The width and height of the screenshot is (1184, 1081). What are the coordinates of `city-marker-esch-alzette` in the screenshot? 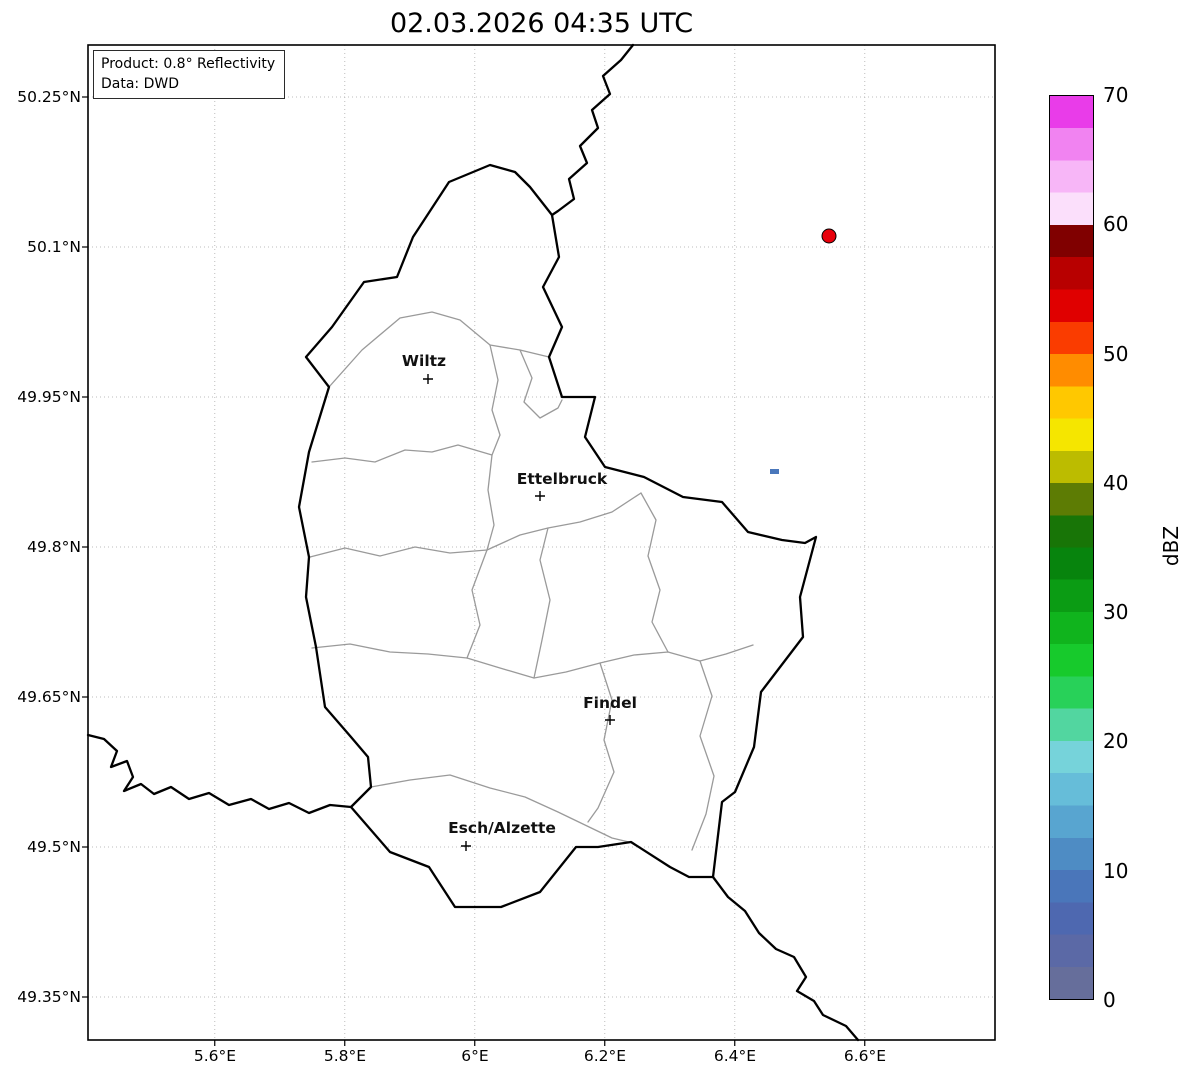 It's located at (466, 846).